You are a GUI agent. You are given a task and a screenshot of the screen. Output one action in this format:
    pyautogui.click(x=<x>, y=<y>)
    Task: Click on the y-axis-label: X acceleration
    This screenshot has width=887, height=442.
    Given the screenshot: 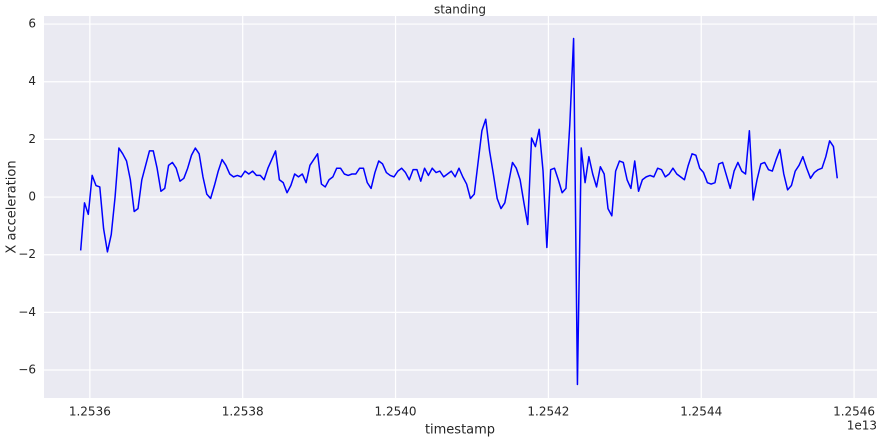 What is the action you would take?
    pyautogui.click(x=12, y=206)
    